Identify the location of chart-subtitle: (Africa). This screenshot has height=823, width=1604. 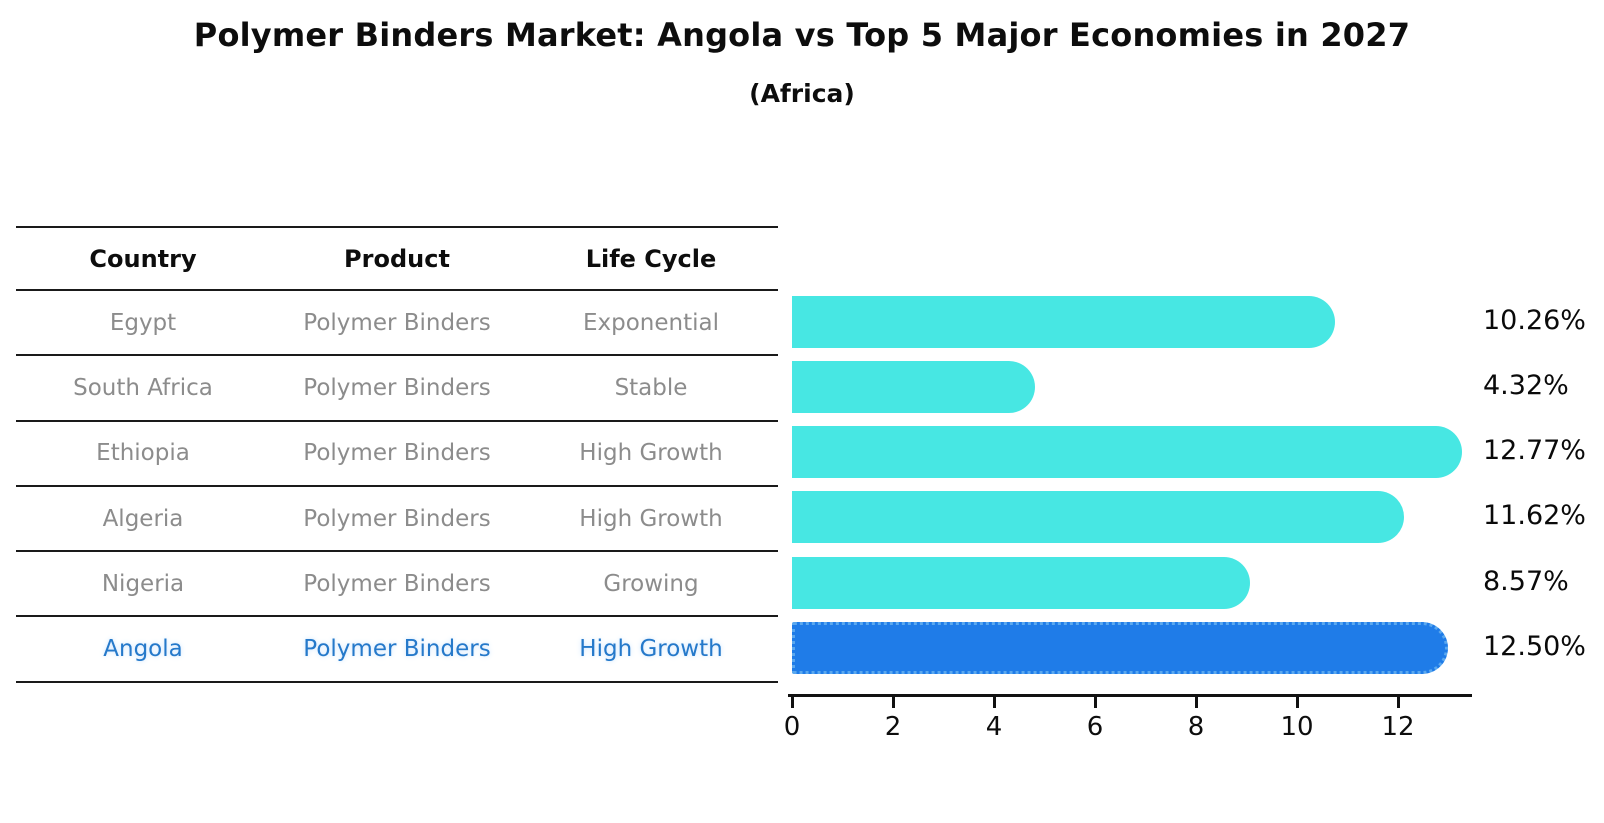
(802, 93).